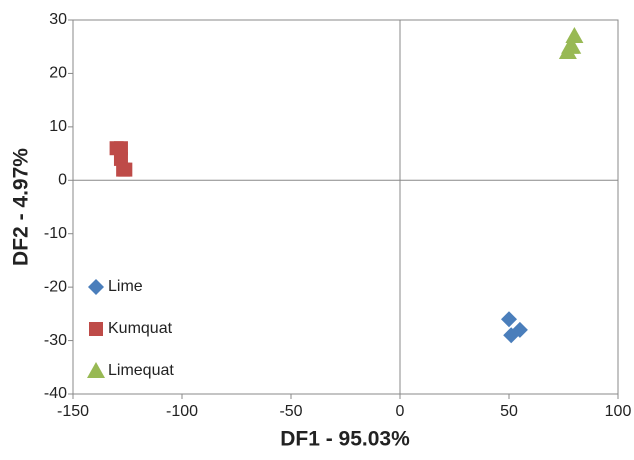 The image size is (634, 460). Describe the element at coordinates (182, 411) in the screenshot. I see `x-tick-label: -100` at that location.